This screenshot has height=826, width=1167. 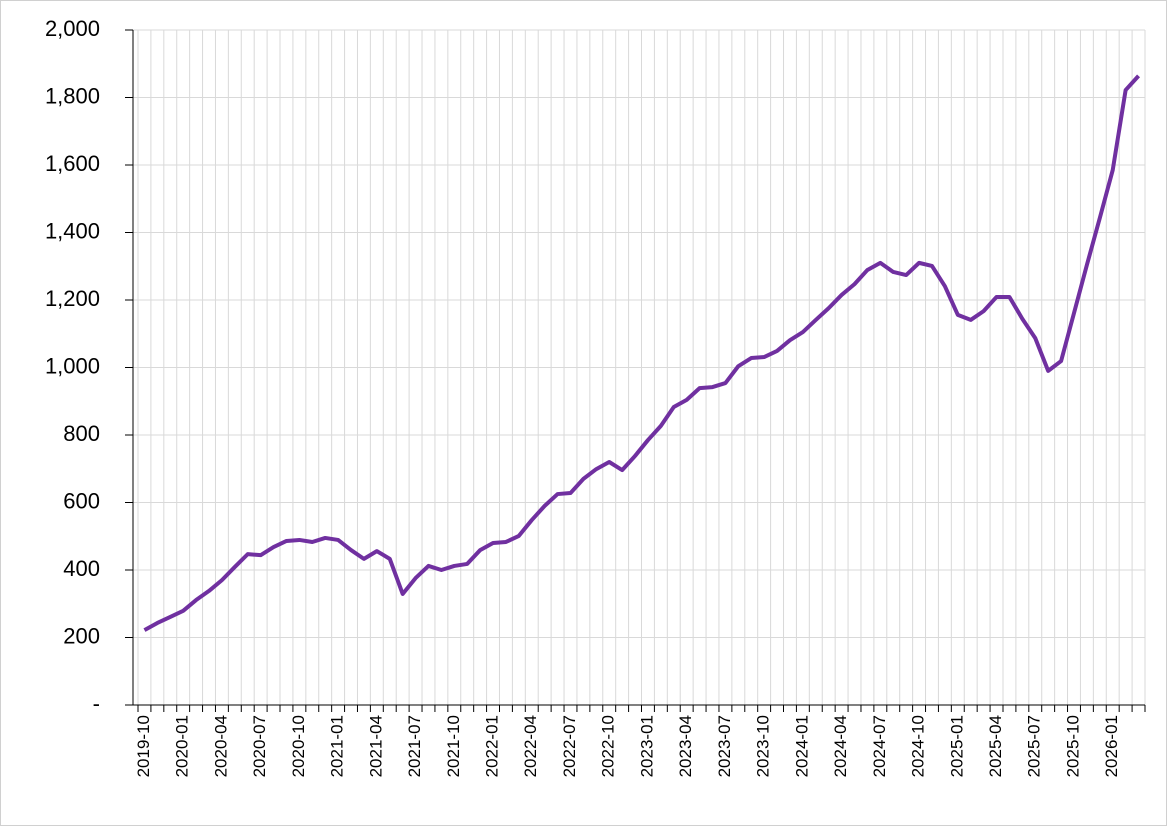 I want to click on x-tick-label: 2022-04, so click(x=530, y=746).